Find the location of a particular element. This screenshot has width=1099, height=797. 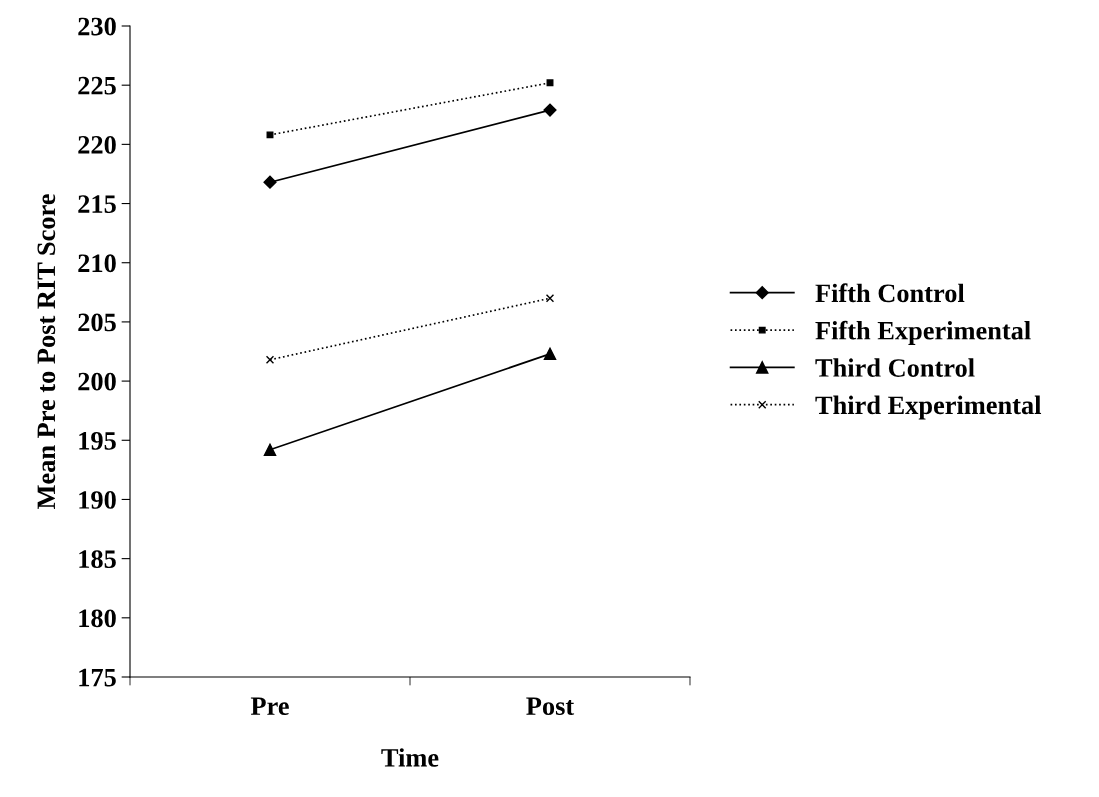

y-tick-label: 195 is located at coordinates (97, 440).